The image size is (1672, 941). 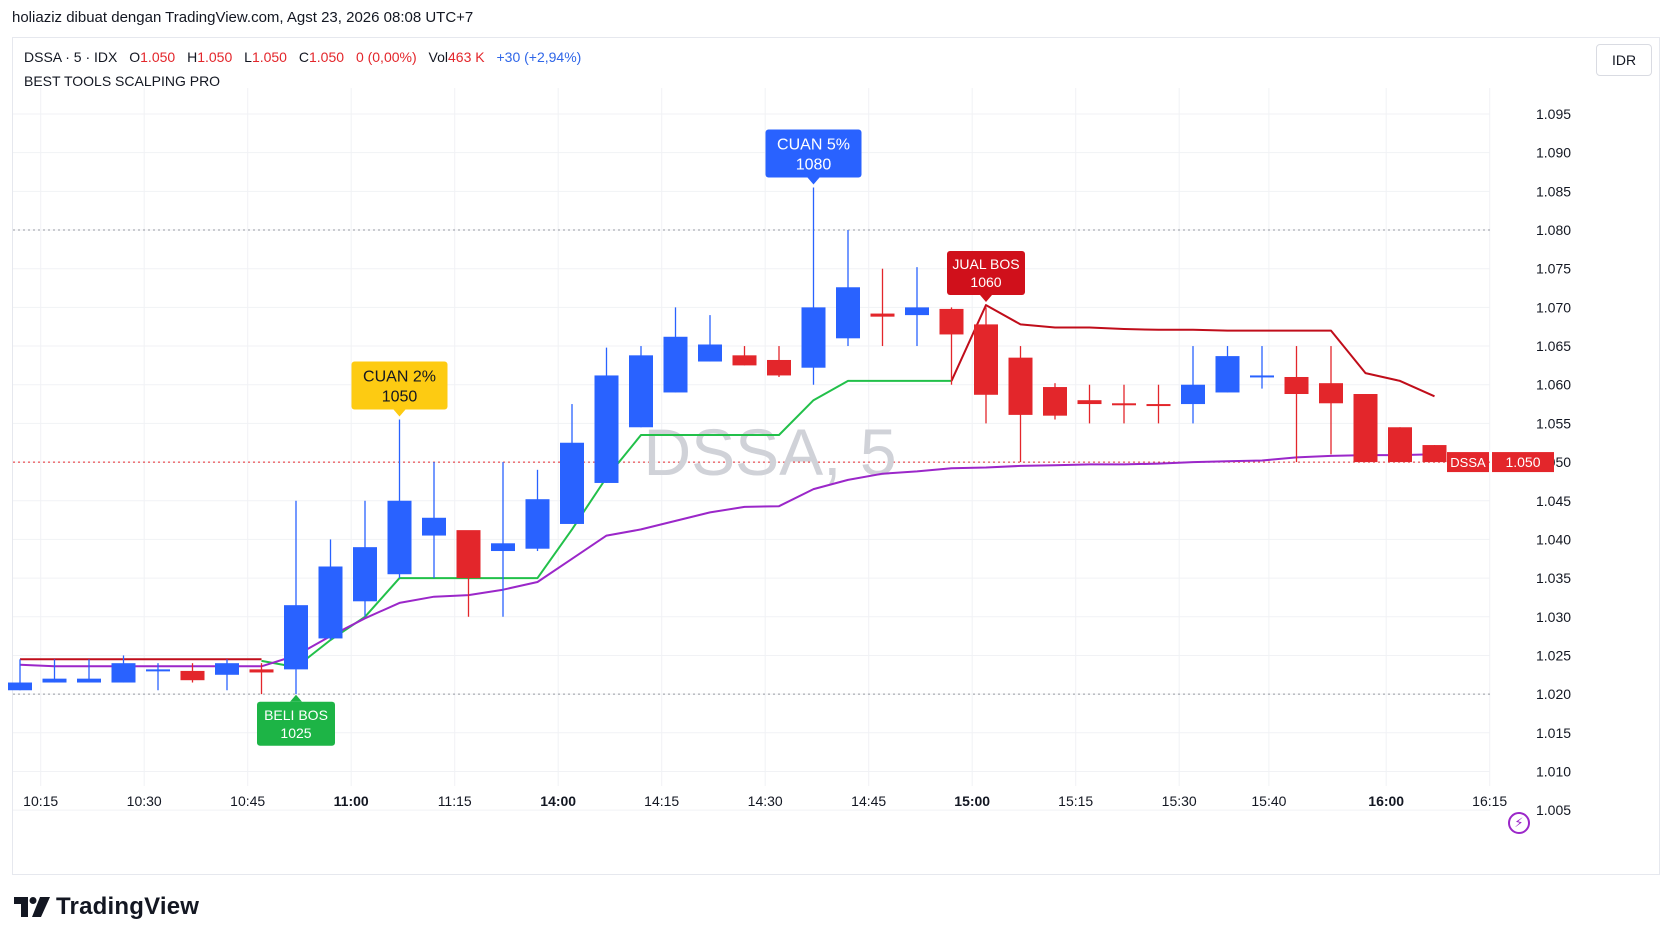 I want to click on y-tick-label: 1.075, so click(x=1553, y=269).